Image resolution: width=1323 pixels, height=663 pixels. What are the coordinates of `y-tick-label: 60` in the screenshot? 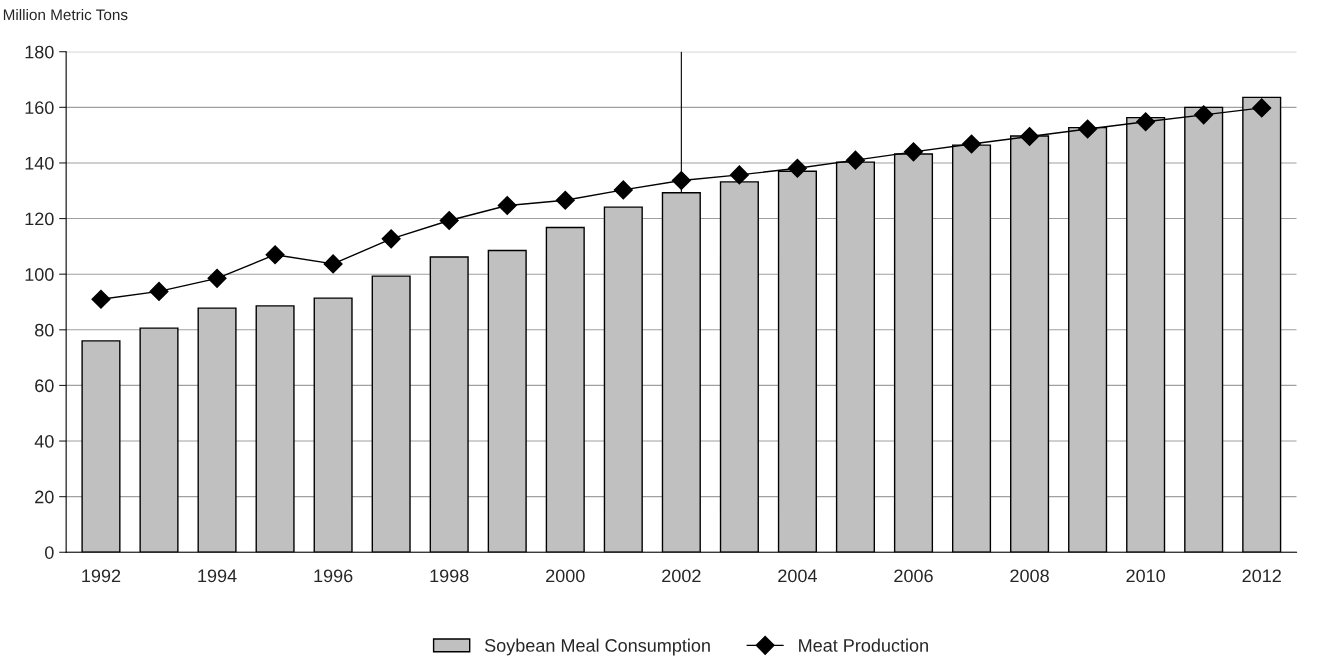 It's located at (44, 386).